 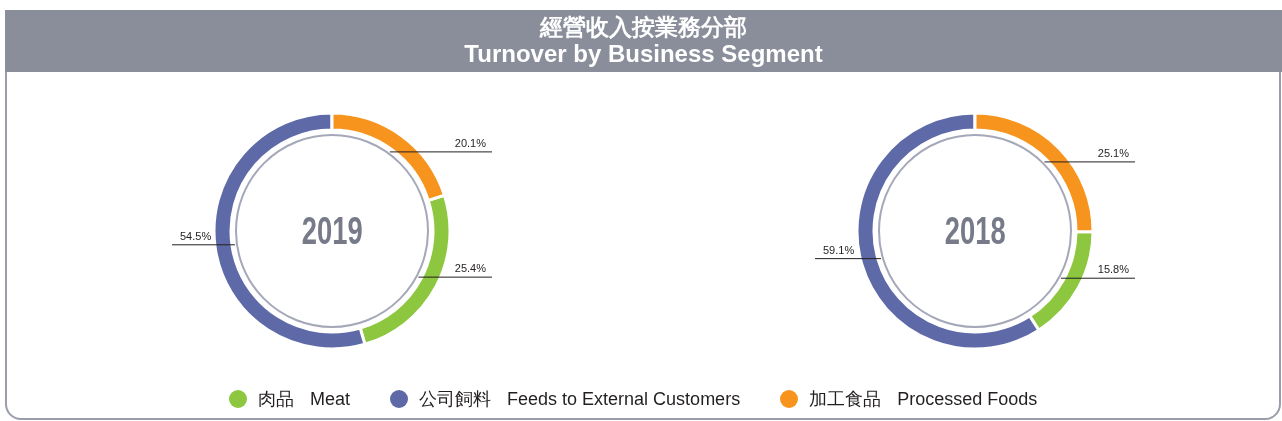 I want to click on text: 經營收入按業務分部, so click(x=643, y=26).